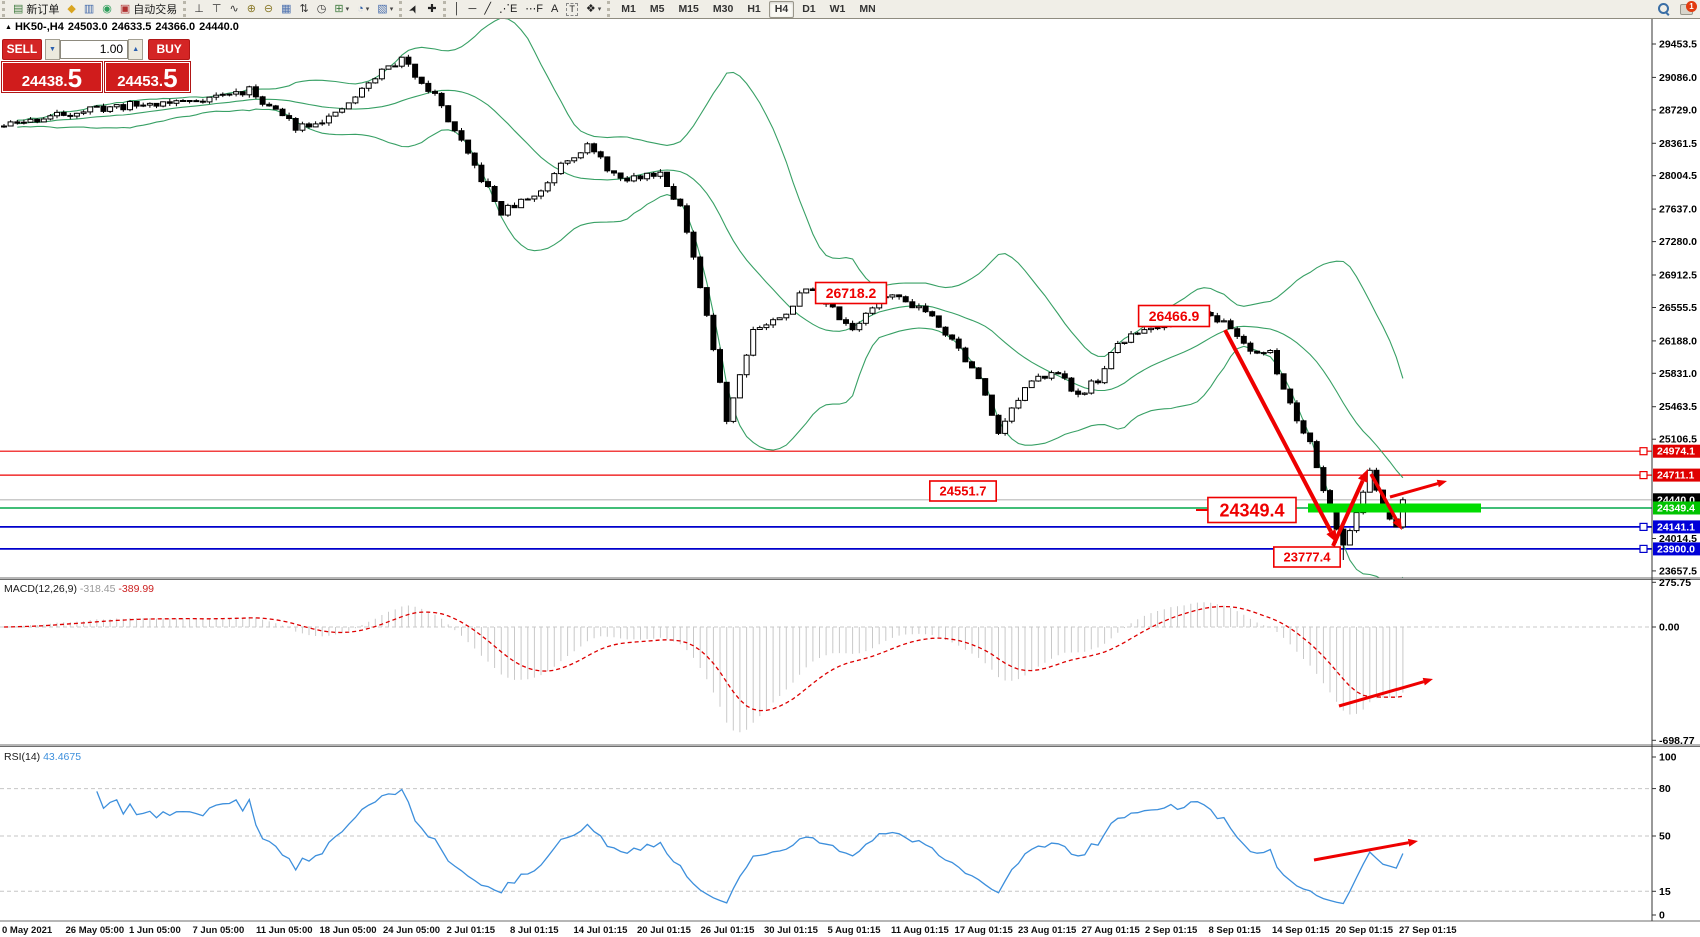 The width and height of the screenshot is (1700, 937). Describe the element at coordinates (572, 9) in the screenshot. I see `text-label-button: T` at that location.